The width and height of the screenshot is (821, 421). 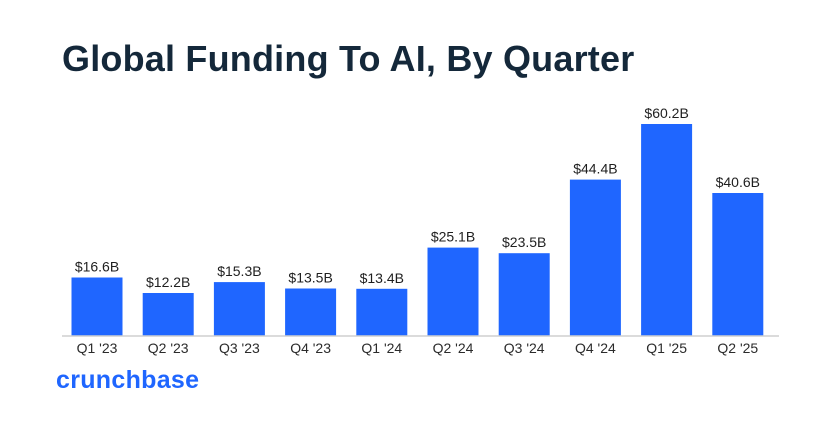 I want to click on data-label-5: $25.1B, so click(x=453, y=237).